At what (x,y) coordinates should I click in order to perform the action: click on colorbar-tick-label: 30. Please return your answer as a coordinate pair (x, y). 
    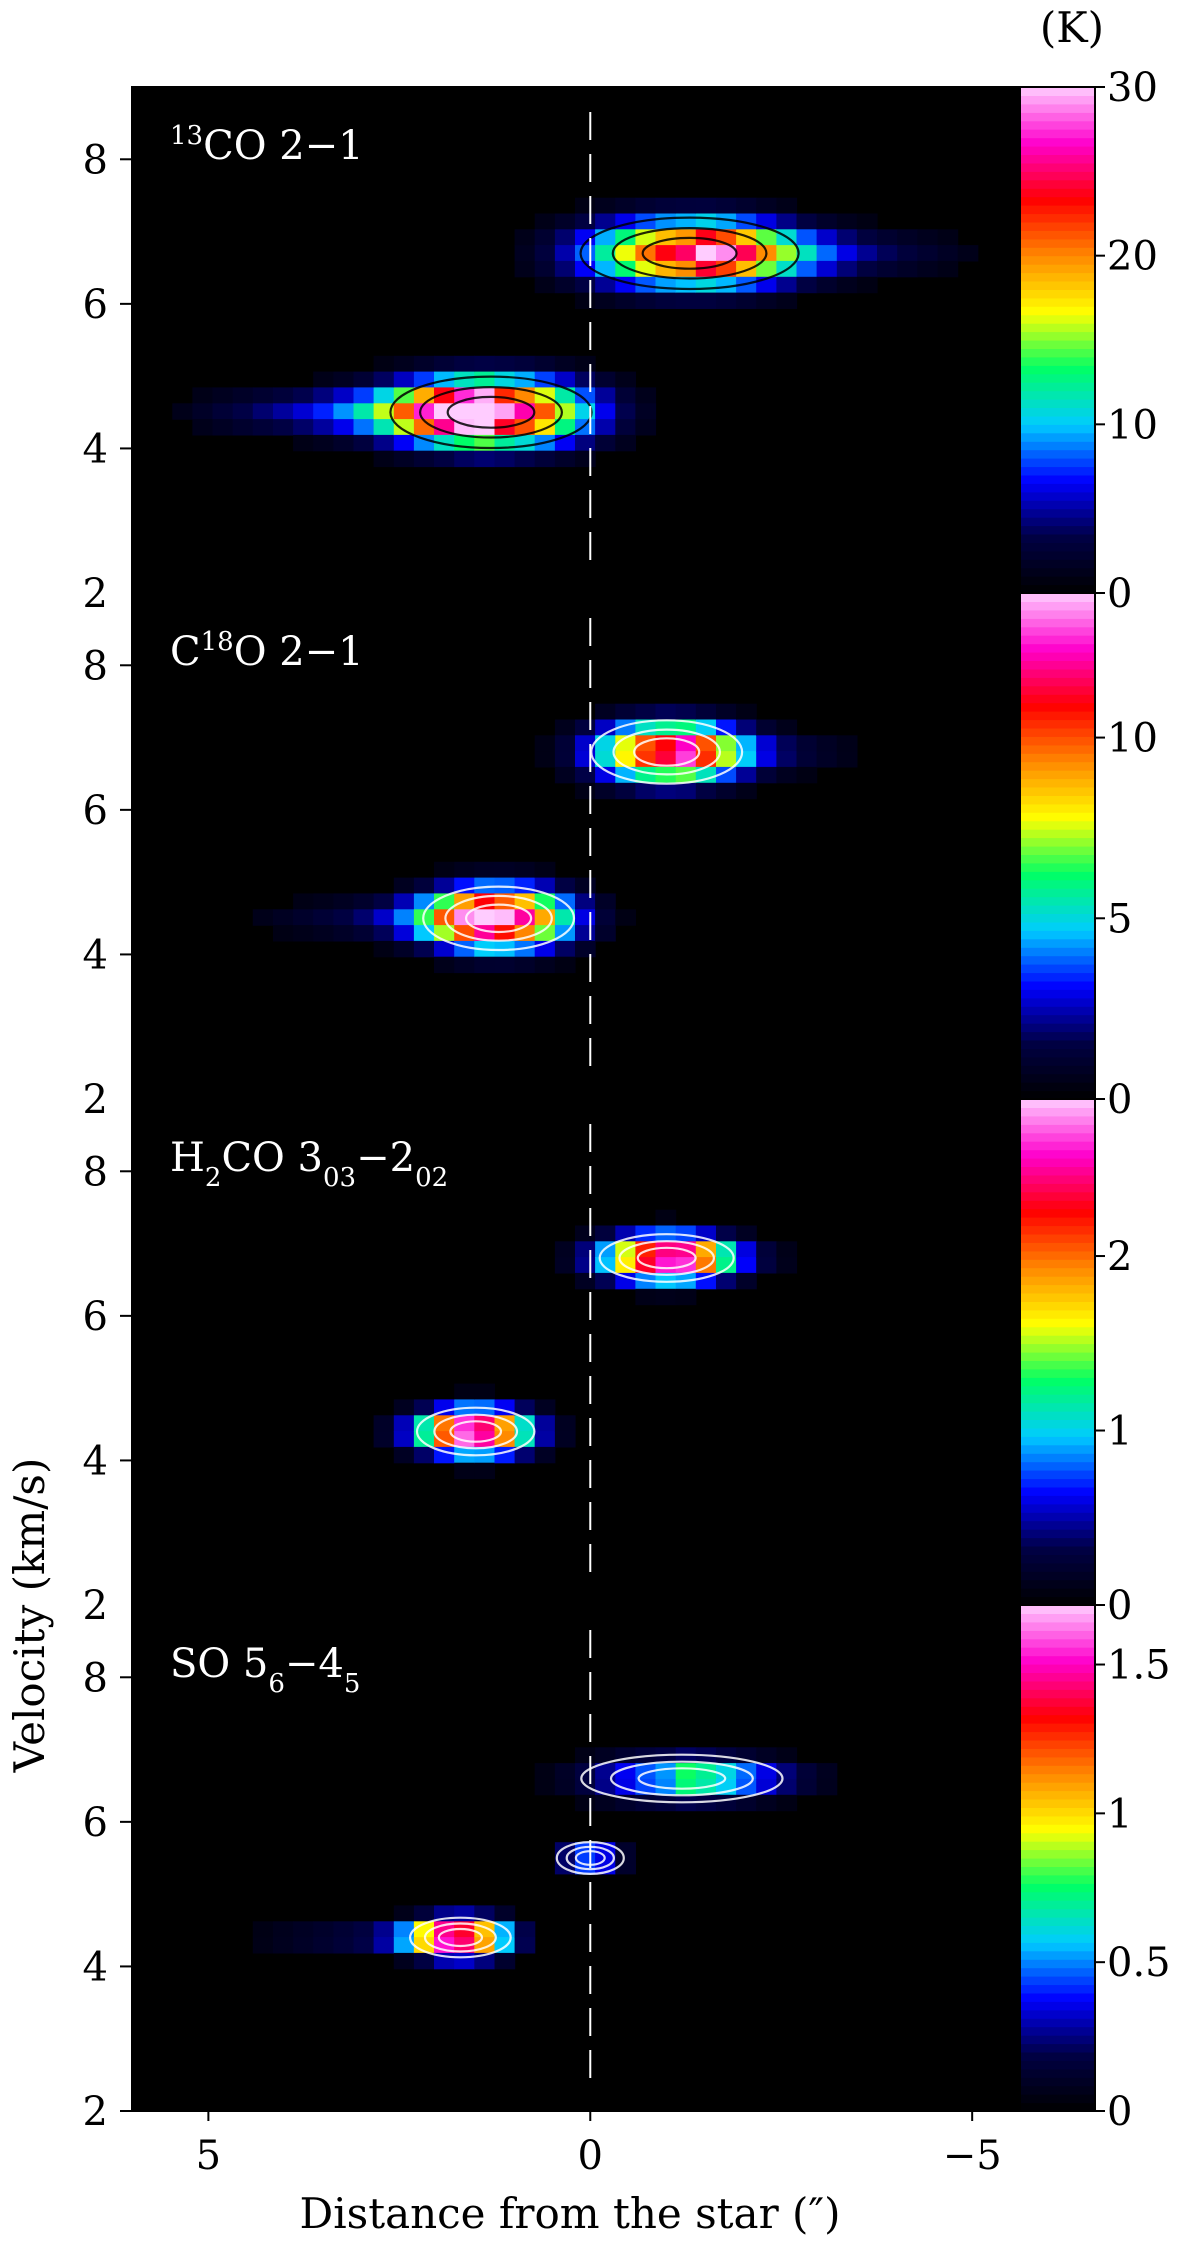
    Looking at the image, I should click on (1132, 88).